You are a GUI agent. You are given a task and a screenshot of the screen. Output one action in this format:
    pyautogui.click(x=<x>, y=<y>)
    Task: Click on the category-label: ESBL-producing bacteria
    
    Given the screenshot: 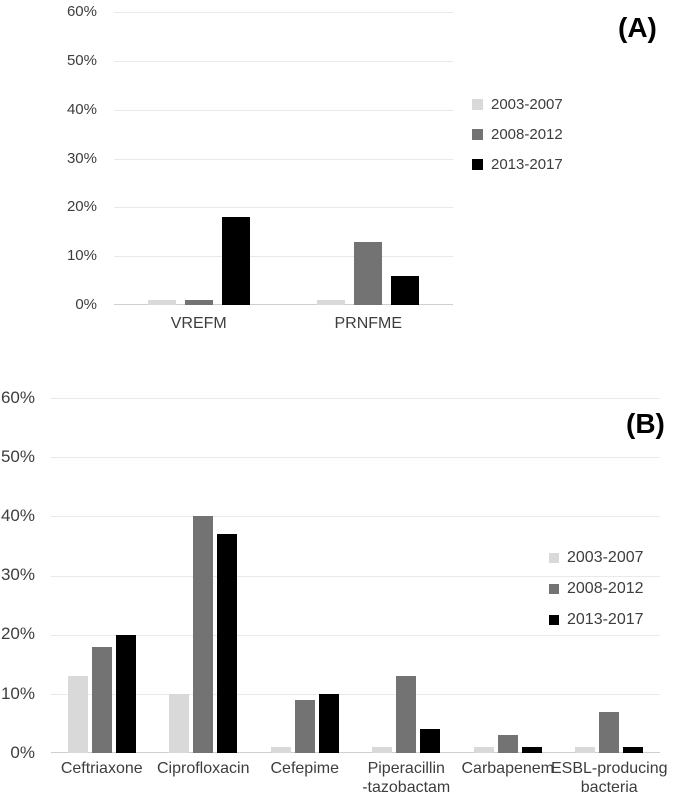 What is the action you would take?
    pyautogui.click(x=609, y=777)
    